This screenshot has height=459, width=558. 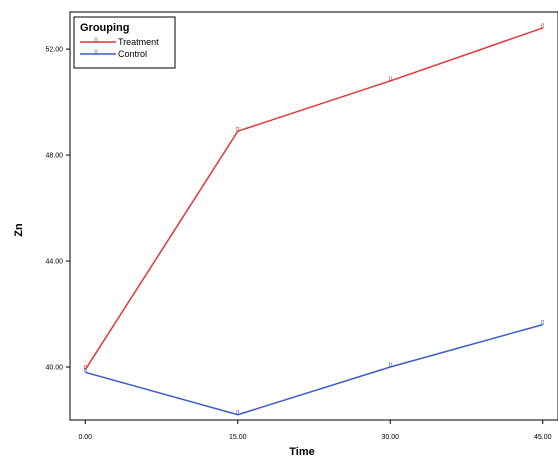 I want to click on y-tick-label: 48.00, so click(x=54, y=156).